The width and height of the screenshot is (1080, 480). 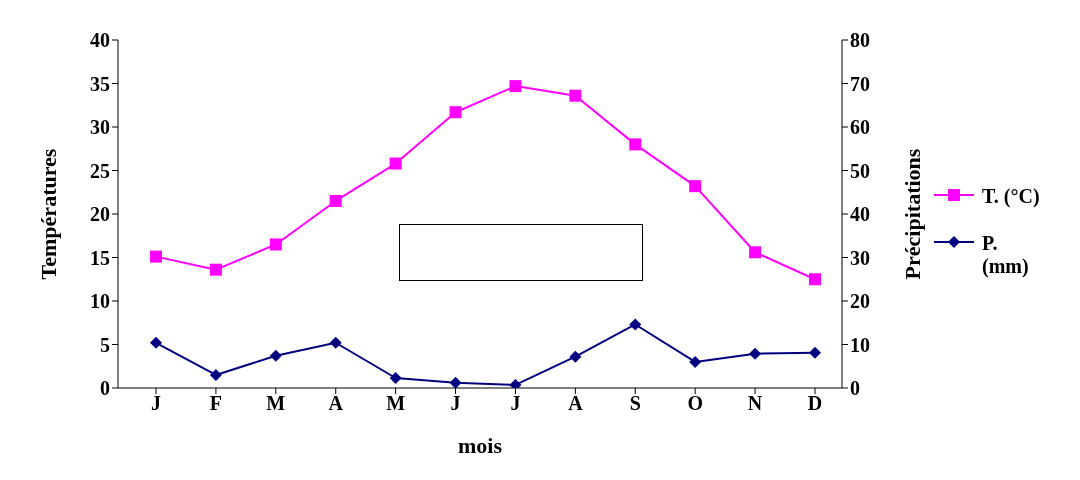 What do you see at coordinates (695, 403) in the screenshot?
I see `x-tick-label: O` at bounding box center [695, 403].